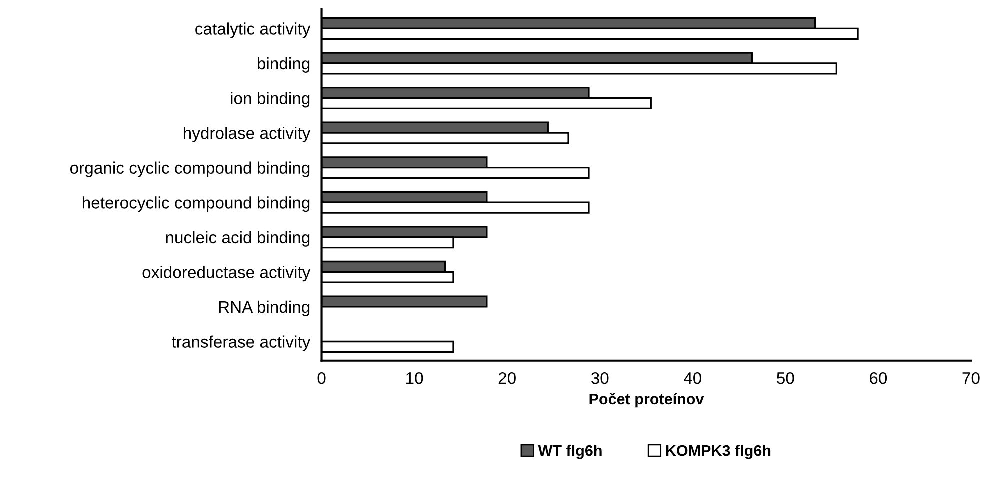  What do you see at coordinates (196, 204) in the screenshot?
I see `y-tick-label: heterocyclic compound binding` at bounding box center [196, 204].